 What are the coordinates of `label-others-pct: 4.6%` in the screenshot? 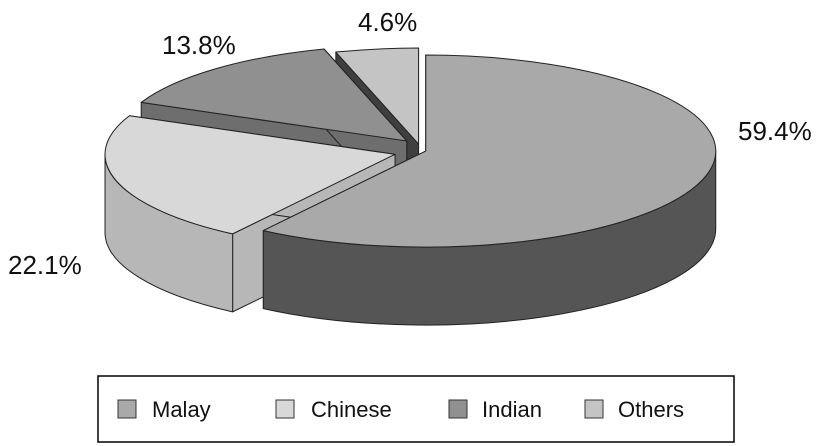 It's located at (387, 22).